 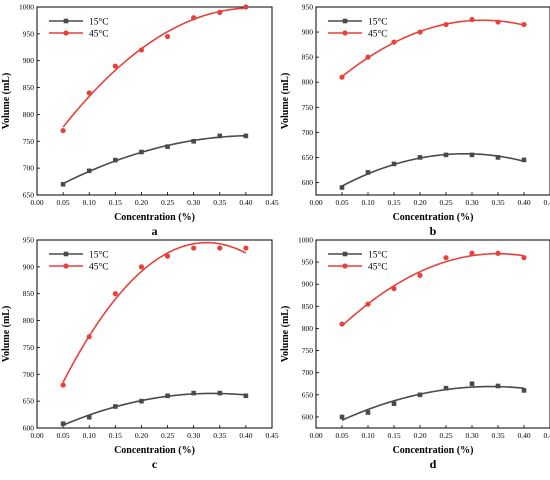 I want to click on y-tick-label: 950, so click(x=29, y=33).